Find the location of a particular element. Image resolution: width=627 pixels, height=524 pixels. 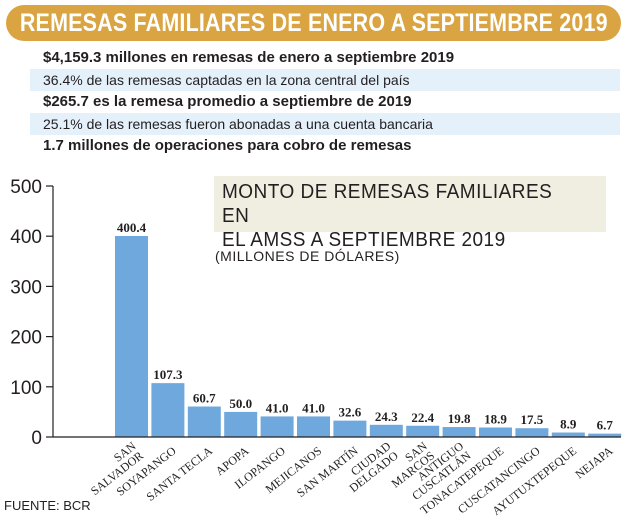

y-tick-label: 0 is located at coordinates (36, 438).